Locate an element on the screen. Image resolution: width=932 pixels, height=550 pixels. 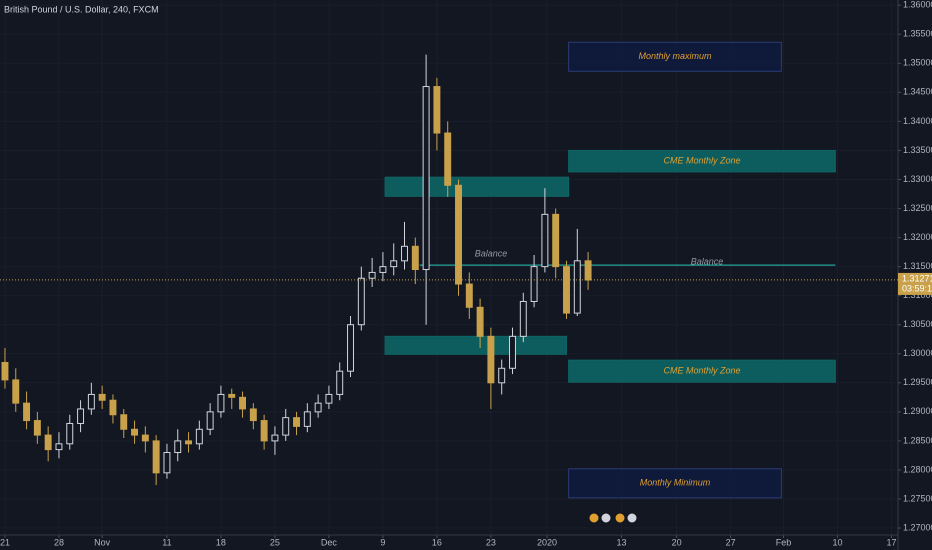
y-tick-label: 1.34500 is located at coordinates (917, 92).